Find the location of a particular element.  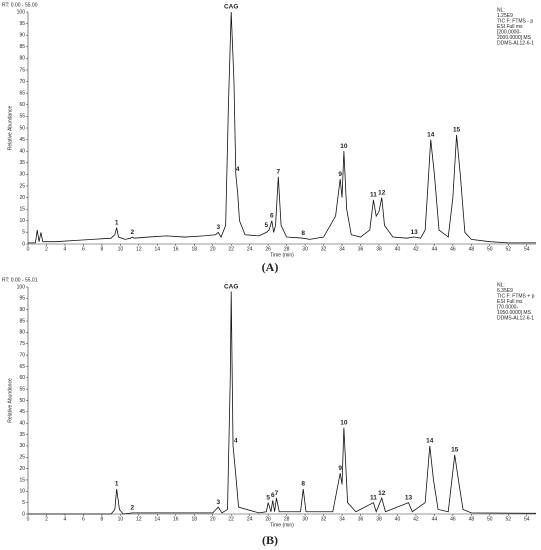

x-axis-label: Time (min) is located at coordinates (282, 255).